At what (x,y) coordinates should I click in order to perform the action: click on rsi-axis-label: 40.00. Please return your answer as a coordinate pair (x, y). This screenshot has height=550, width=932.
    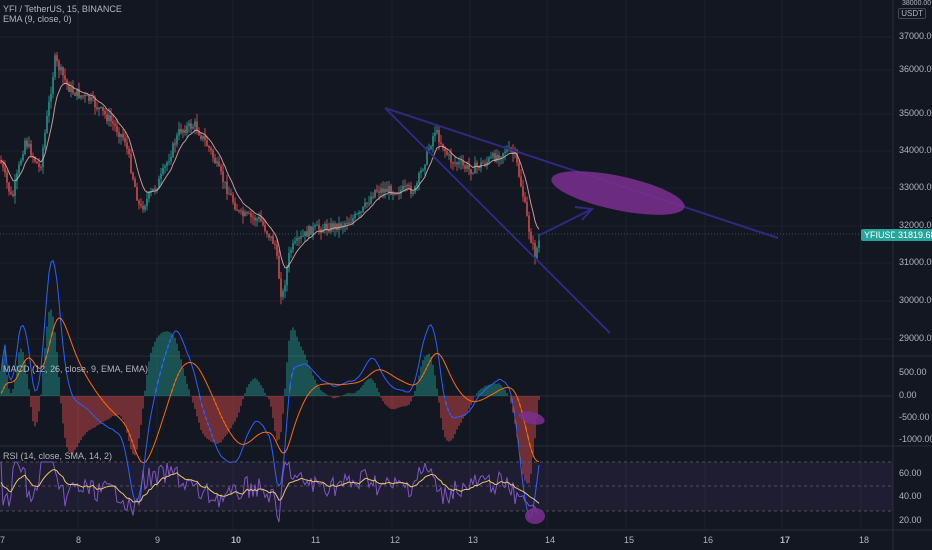
    Looking at the image, I should click on (910, 496).